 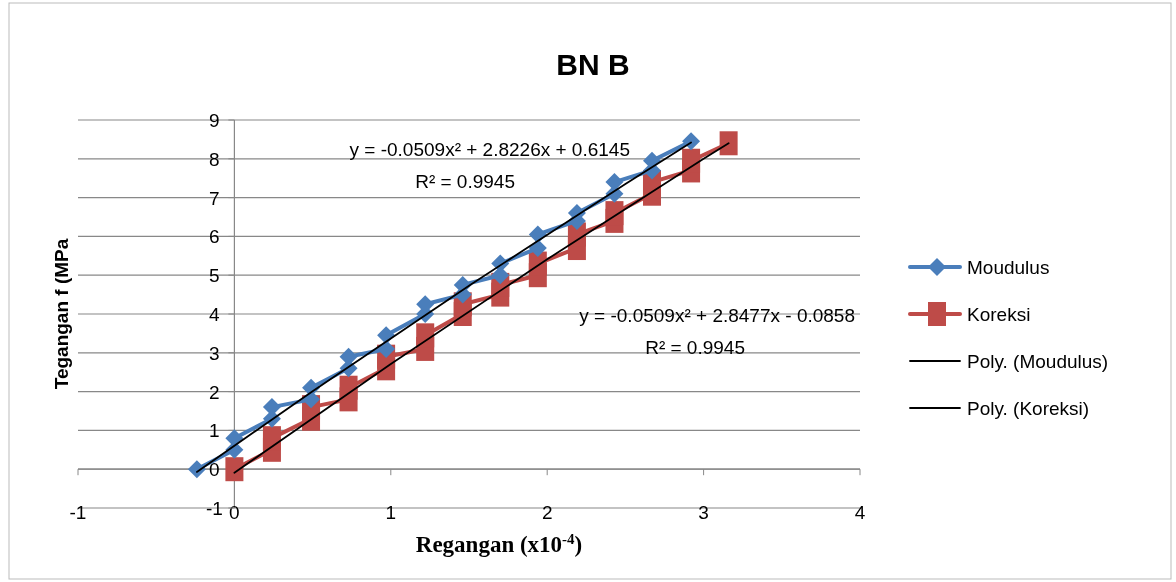 I want to click on annotation: y = -0.0509x² + 2.8226x + 0.6145, so click(x=489, y=149).